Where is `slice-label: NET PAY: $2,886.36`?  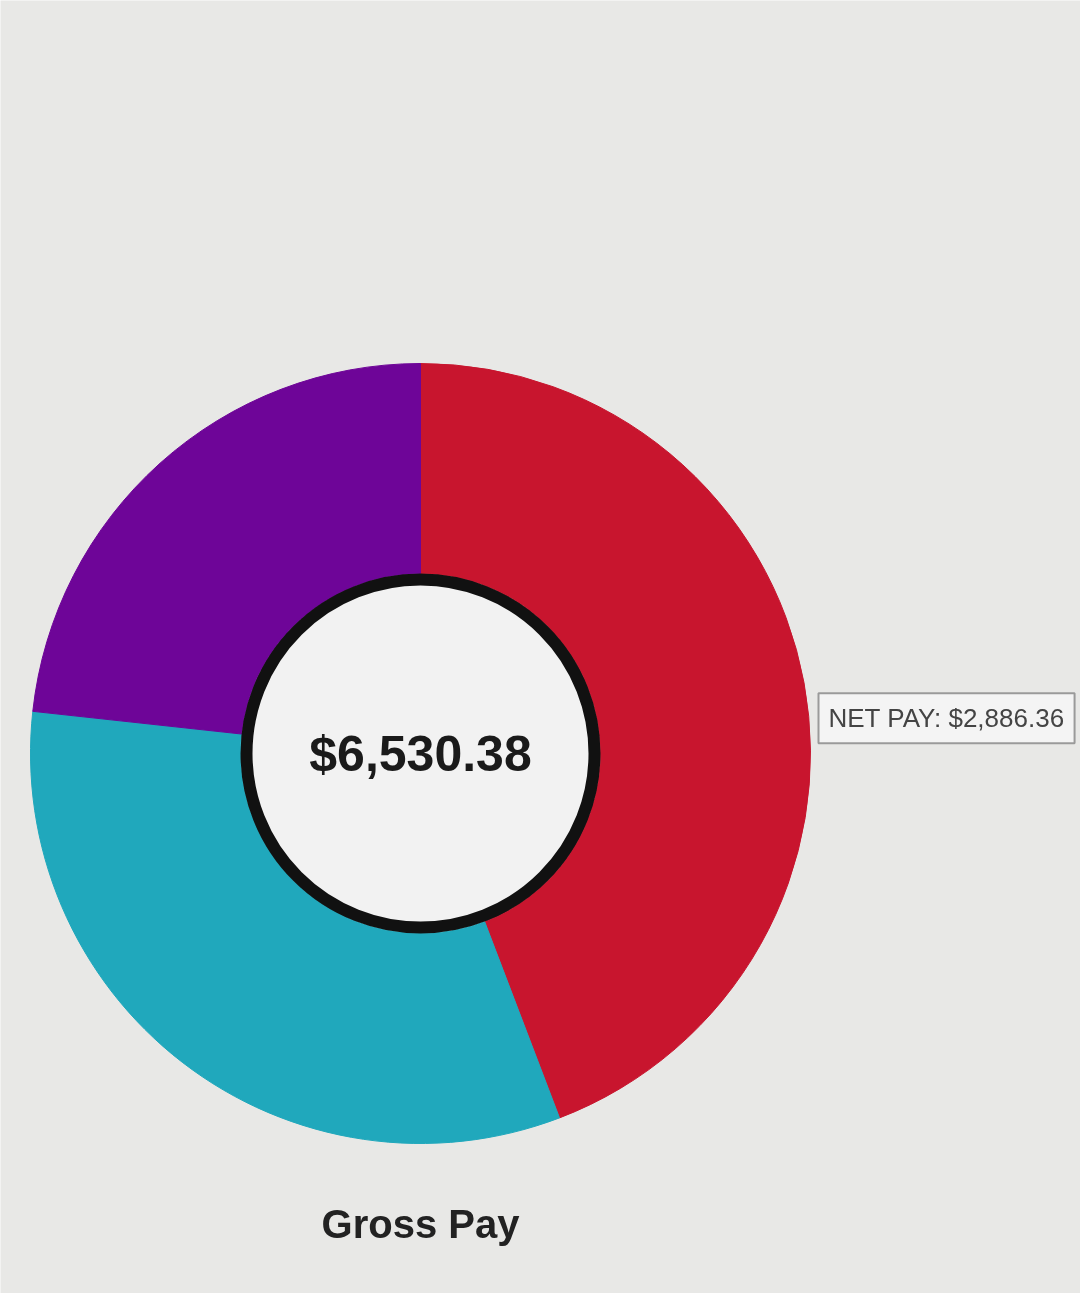
slice-label: NET PAY: $2,886.36 is located at coordinates (946, 718).